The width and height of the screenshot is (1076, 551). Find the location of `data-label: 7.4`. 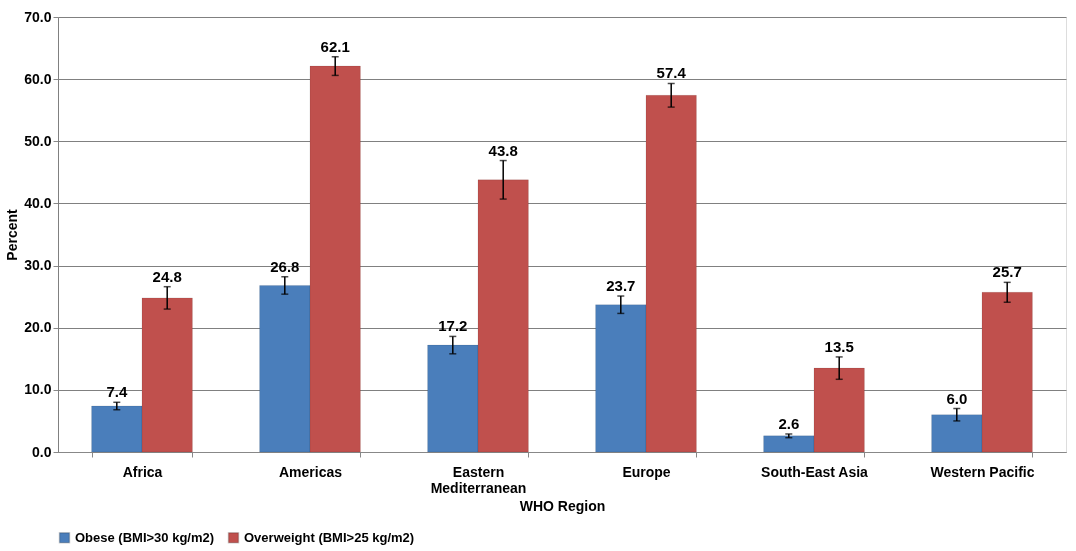

data-label: 7.4 is located at coordinates (117, 392).